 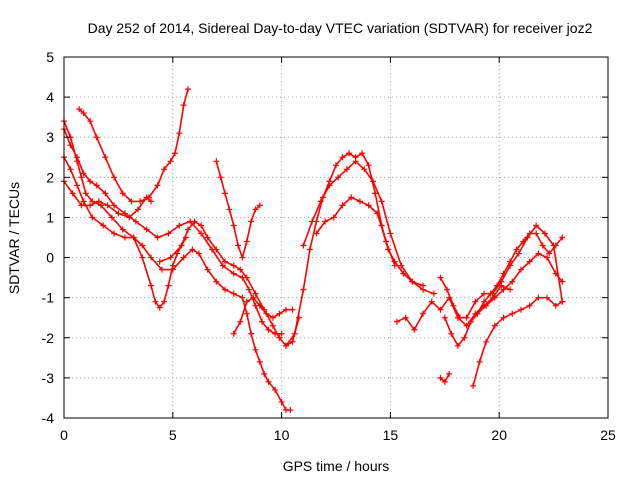 I want to click on y-tick-label: 0, so click(x=50, y=258).